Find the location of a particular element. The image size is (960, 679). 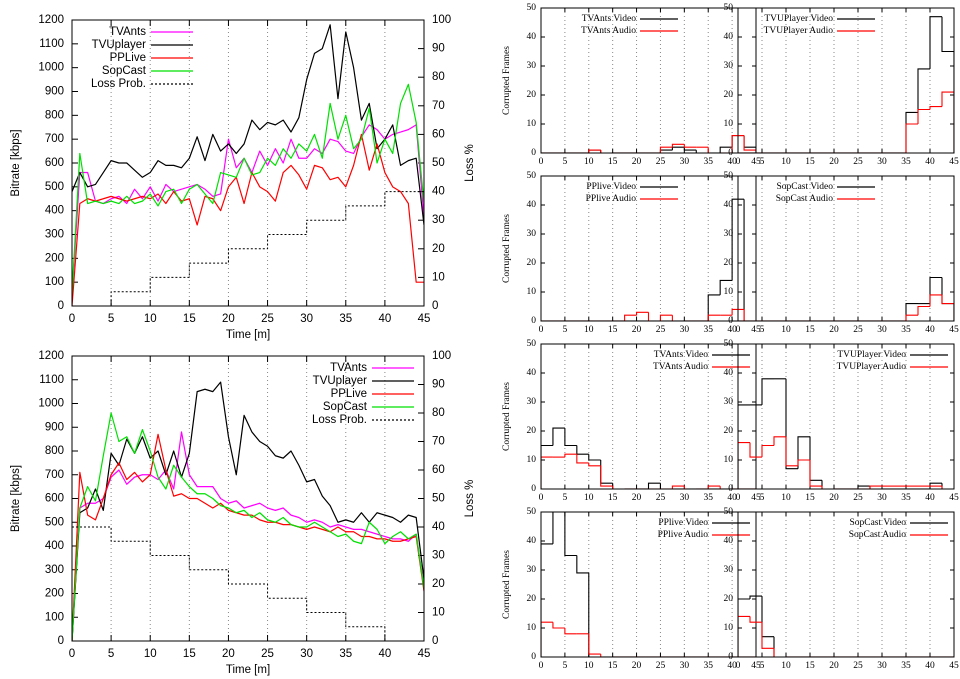

x-axis-label: Time [m] is located at coordinates (248, 335).